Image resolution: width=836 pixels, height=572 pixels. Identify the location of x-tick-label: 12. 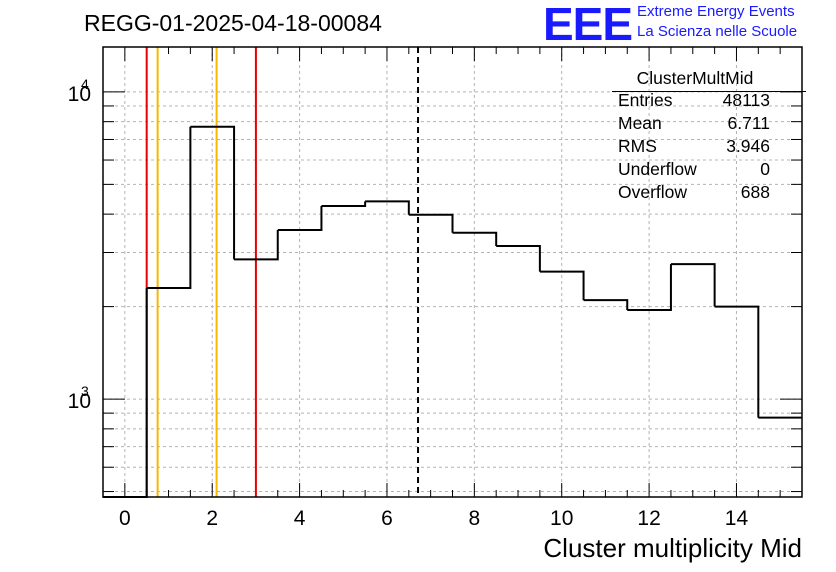
(648, 518).